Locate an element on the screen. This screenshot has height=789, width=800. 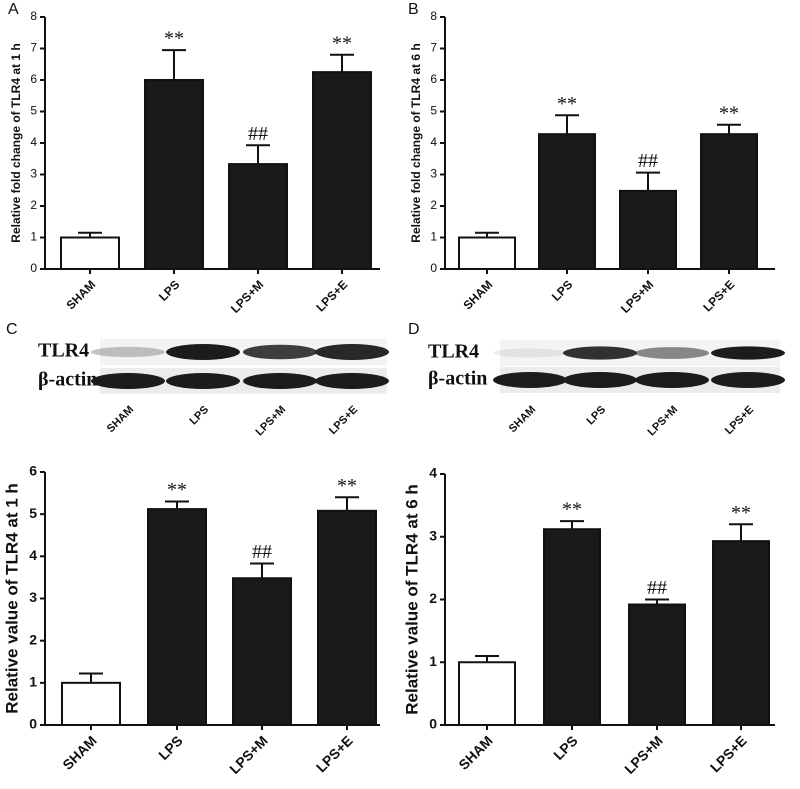
panel-label: C is located at coordinates (12, 329).